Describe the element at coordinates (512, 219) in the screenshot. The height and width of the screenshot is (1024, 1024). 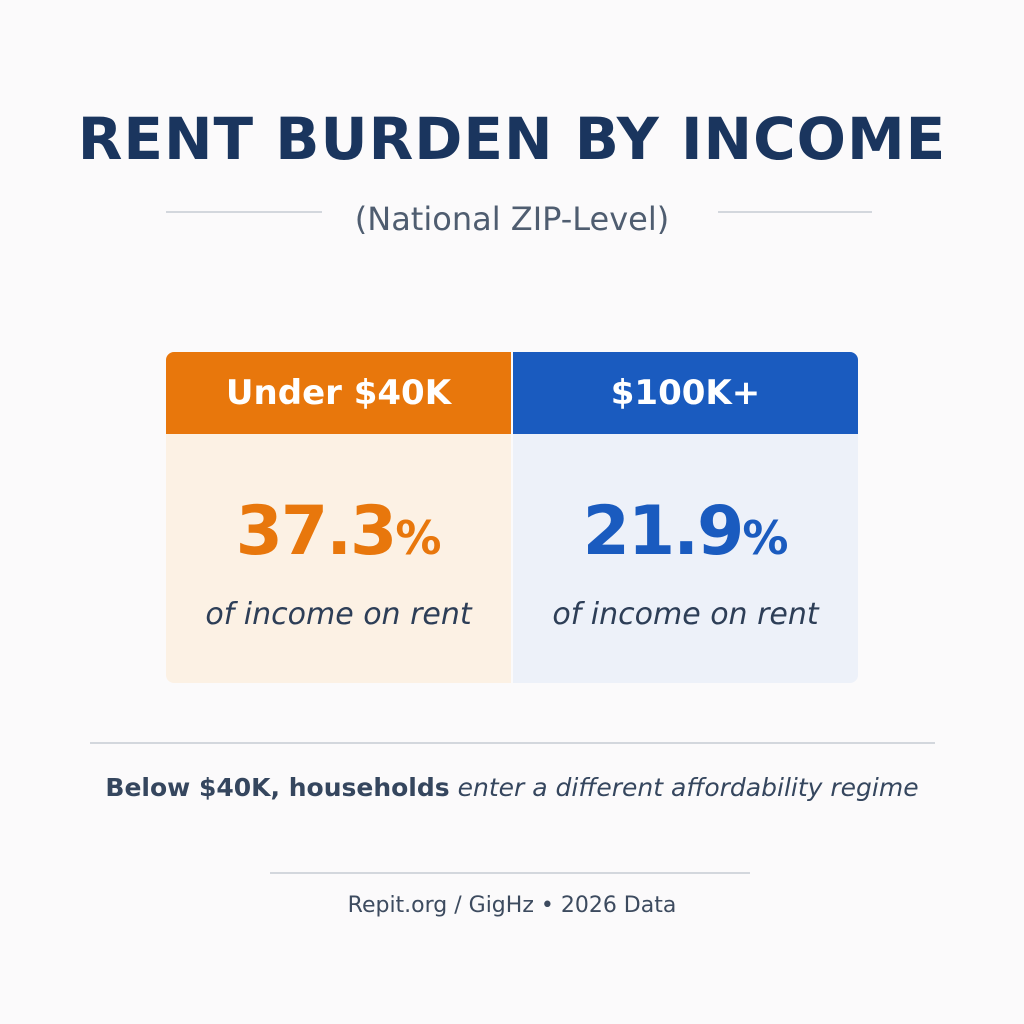
I see `subtitle: (National ZIP-Level)` at that location.